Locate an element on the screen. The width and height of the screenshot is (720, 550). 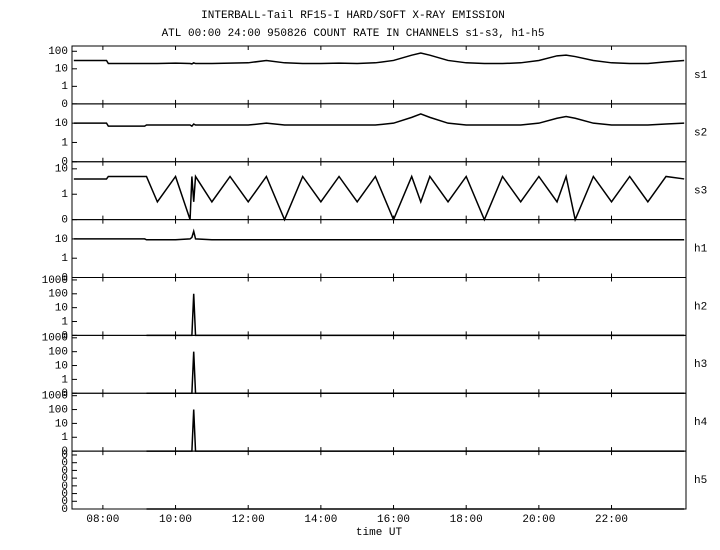
series-label: h1 is located at coordinates (701, 249).